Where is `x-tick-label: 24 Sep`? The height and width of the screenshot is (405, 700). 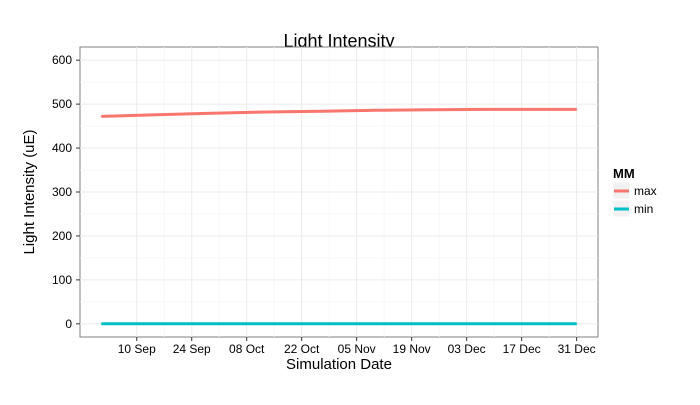 x-tick-label: 24 Sep is located at coordinates (192, 349).